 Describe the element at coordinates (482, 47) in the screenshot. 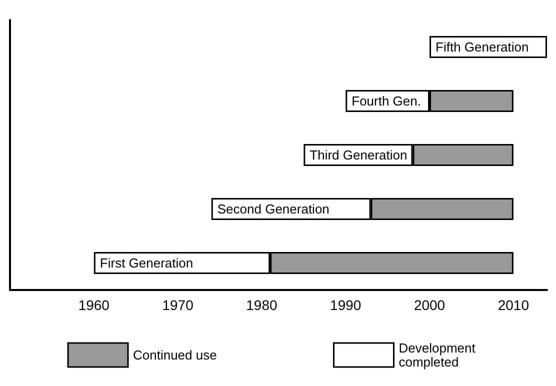

I see `y-tick-label: Fifth Generation` at that location.